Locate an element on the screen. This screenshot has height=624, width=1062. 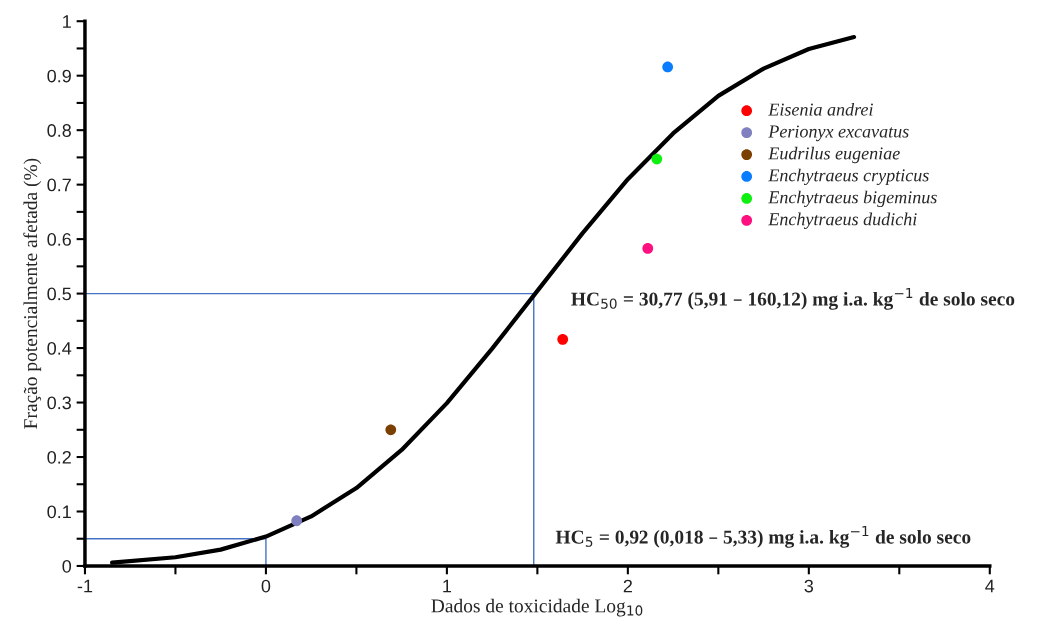
legend-label: Perionyx excavatus is located at coordinates (838, 133).